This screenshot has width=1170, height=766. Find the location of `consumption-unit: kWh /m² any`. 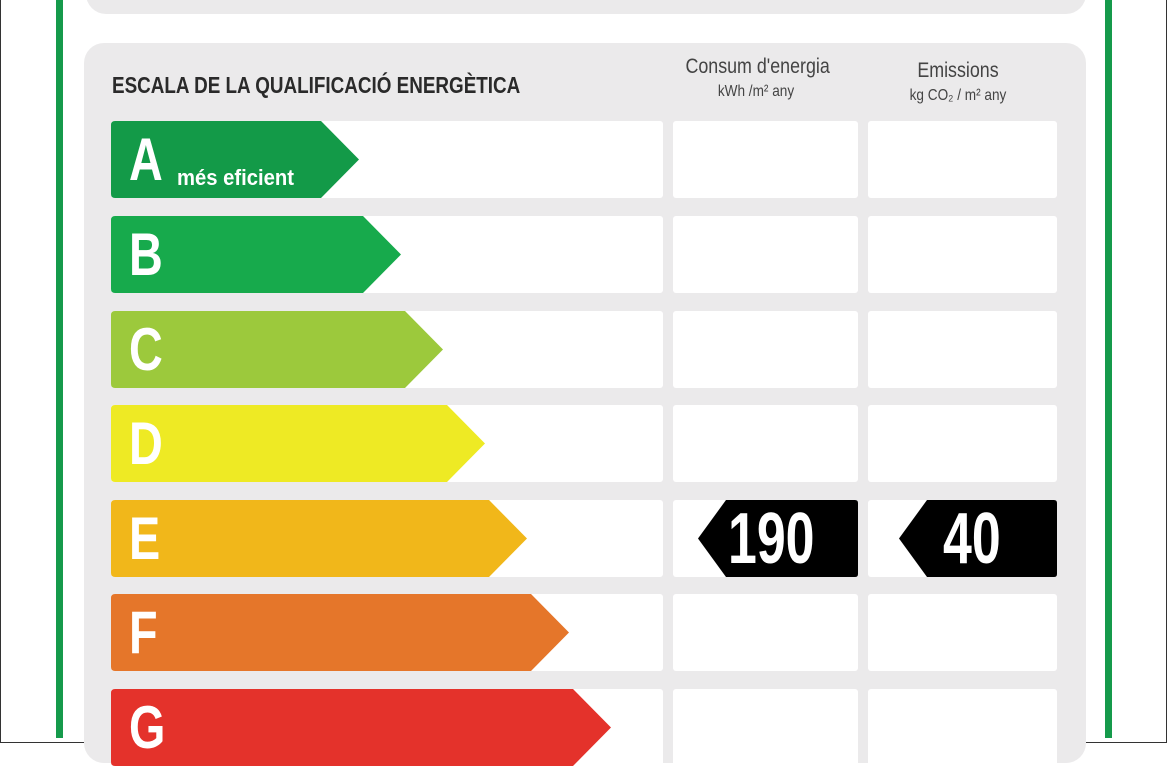

consumption-unit: kWh /m² any is located at coordinates (756, 91).